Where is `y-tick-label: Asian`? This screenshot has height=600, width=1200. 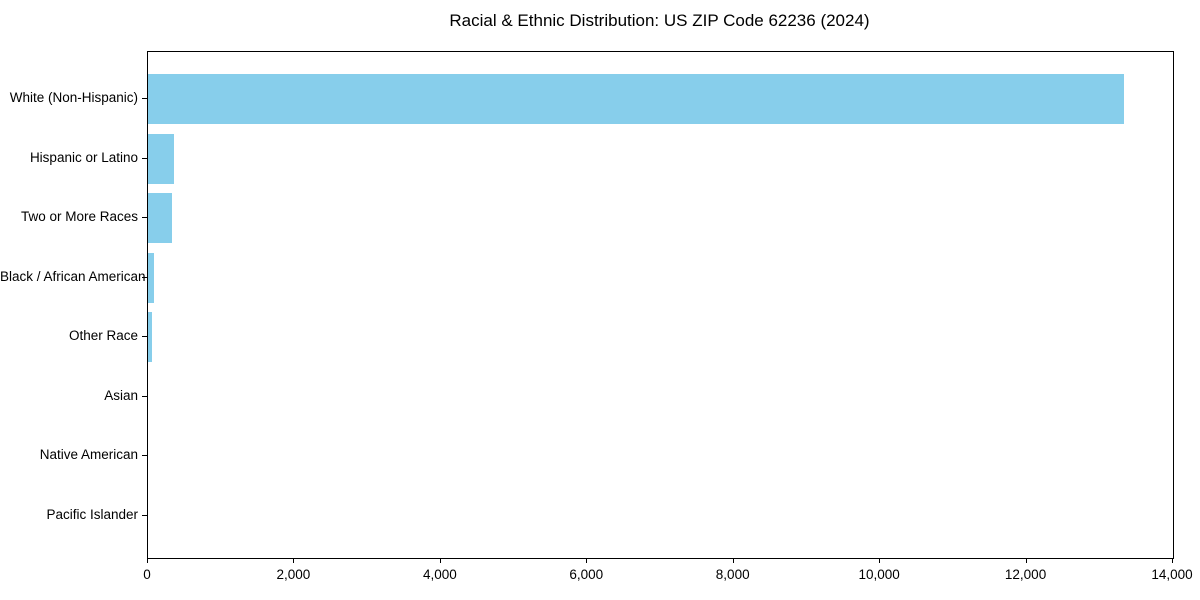
y-tick-label: Asian is located at coordinates (121, 395).